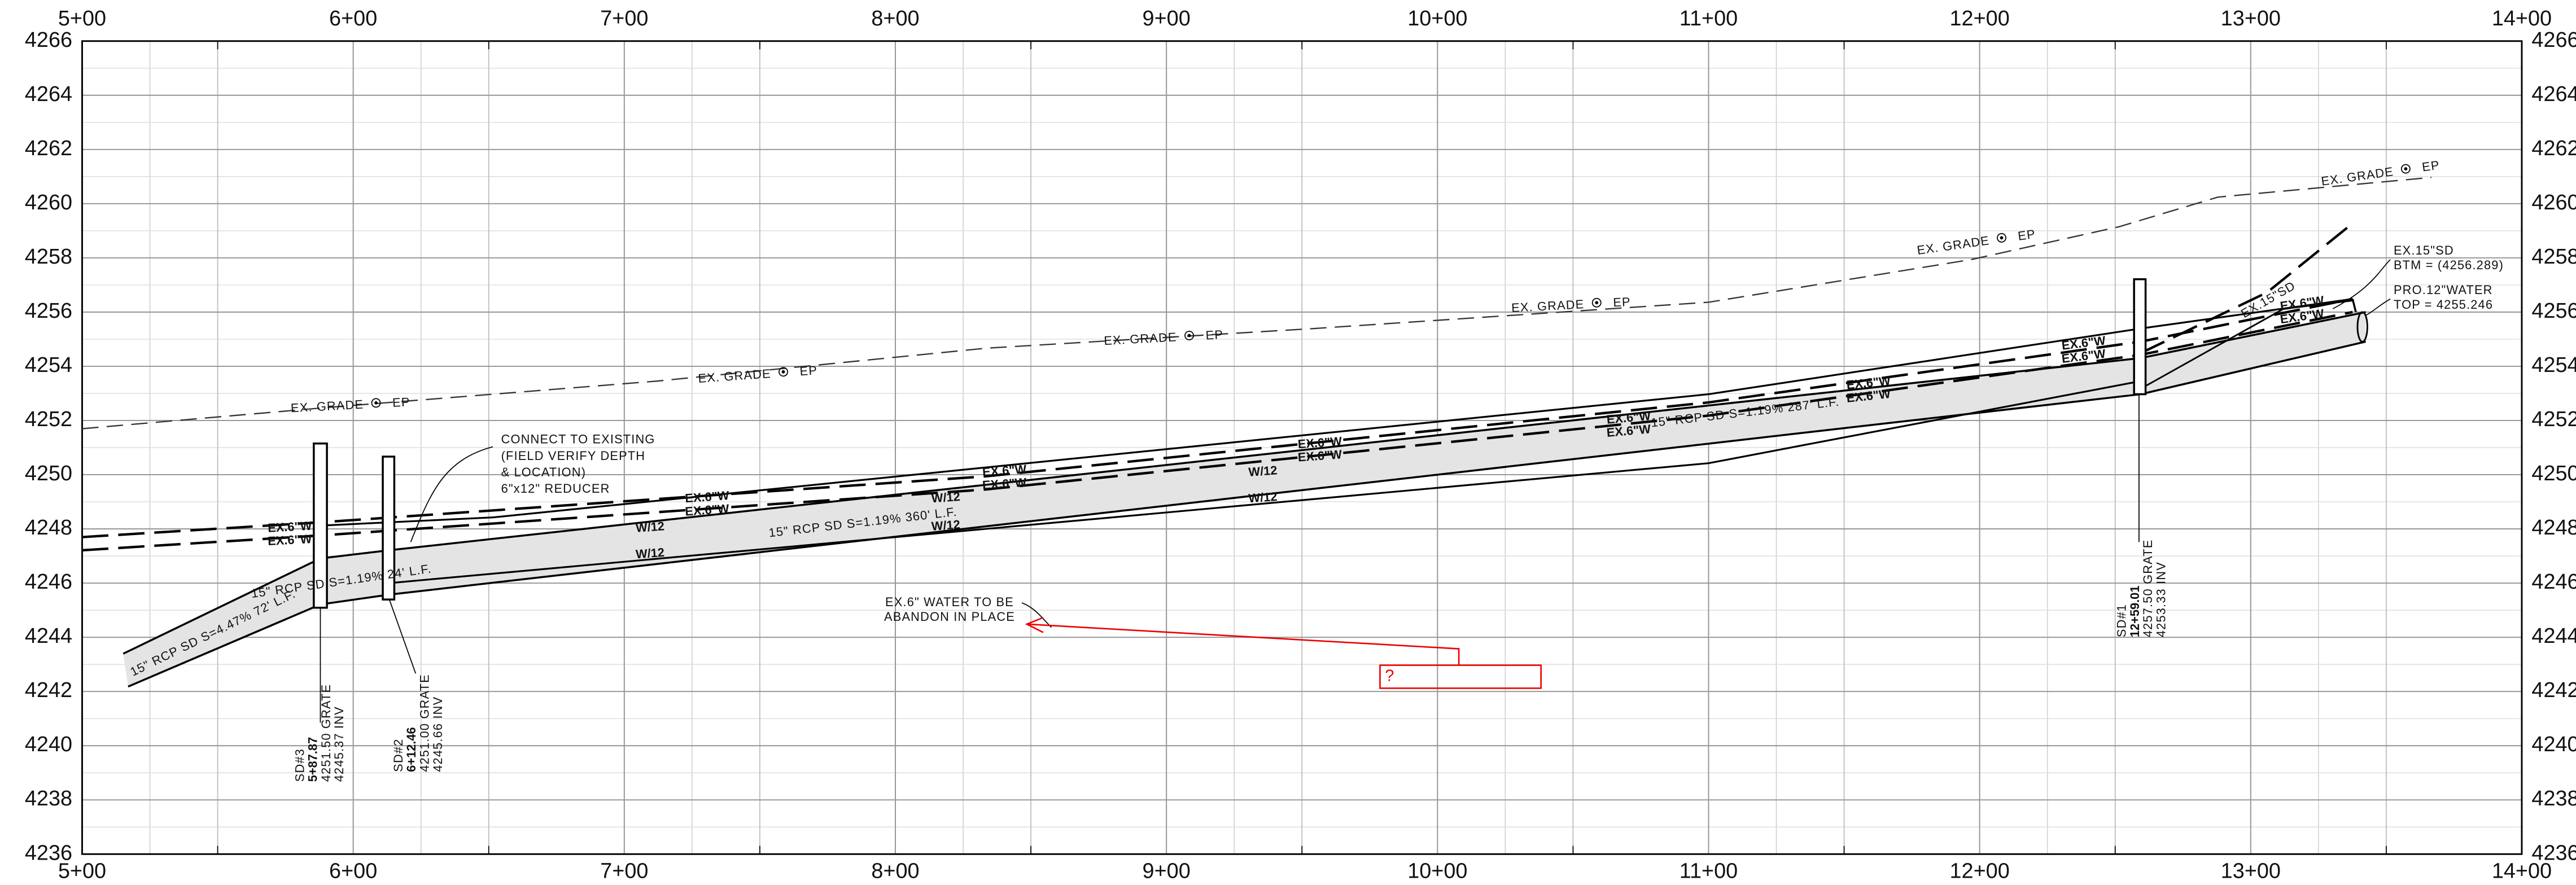  What do you see at coordinates (1034, 624) in the screenshot?
I see `redline-arrow` at bounding box center [1034, 624].